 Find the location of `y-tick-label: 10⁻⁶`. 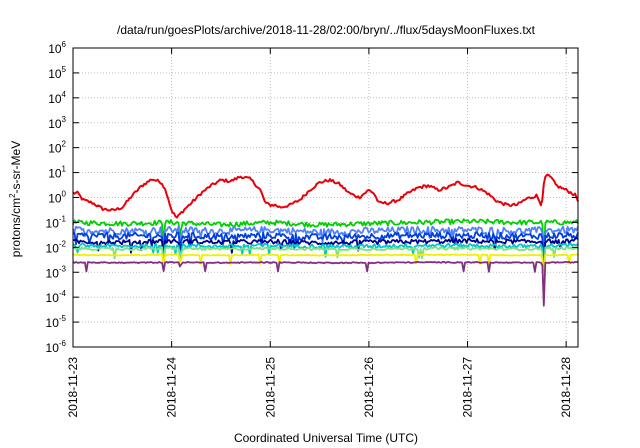

y-tick-label: 10⁻⁶ is located at coordinates (56, 347).